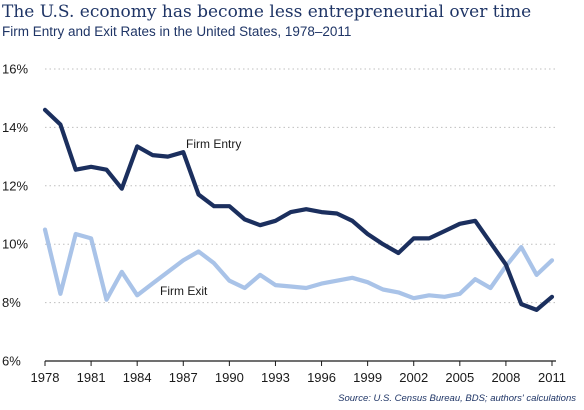 The height and width of the screenshot is (410, 584). Describe the element at coordinates (137, 377) in the screenshot. I see `x-tick-label: 1984` at that location.